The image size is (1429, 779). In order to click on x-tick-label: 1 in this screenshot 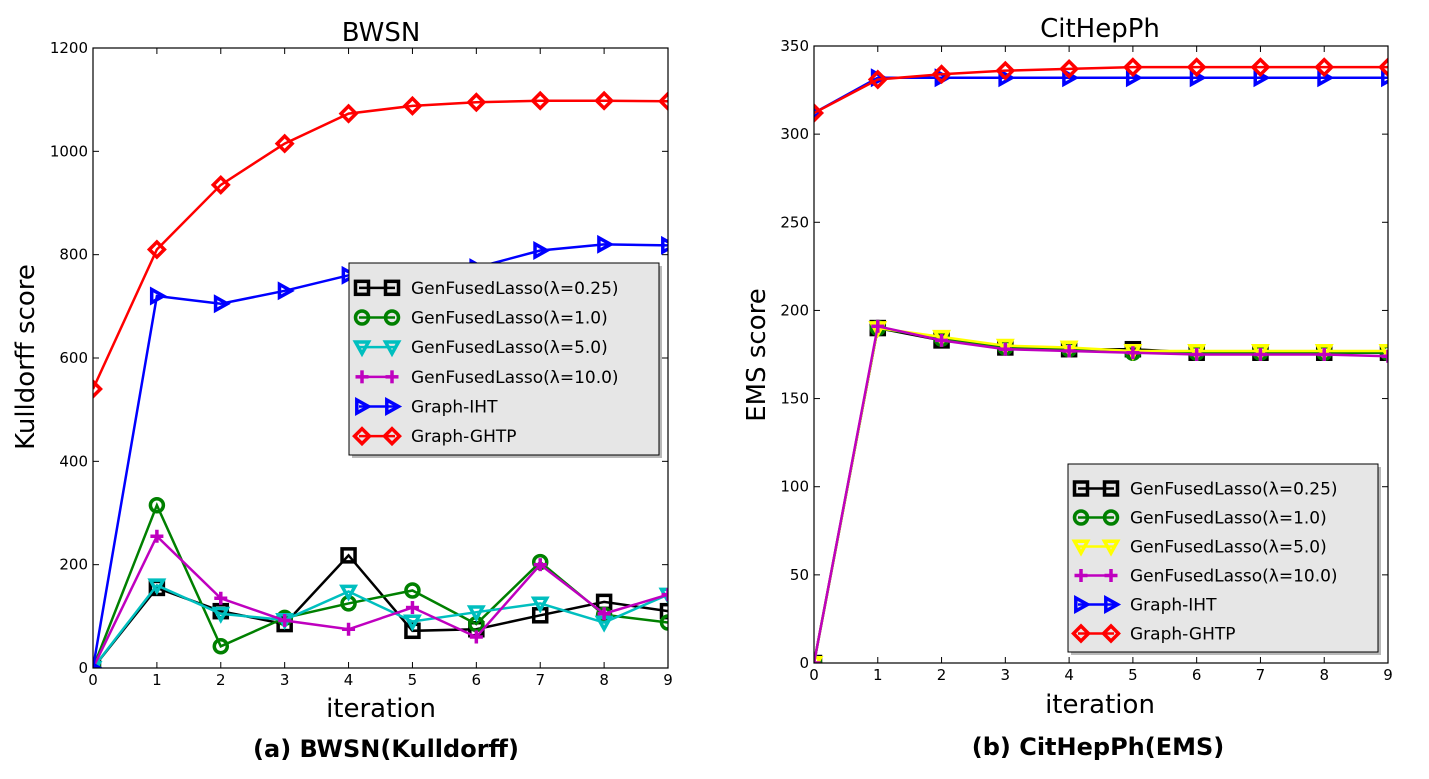, I will do `click(878, 675)`.